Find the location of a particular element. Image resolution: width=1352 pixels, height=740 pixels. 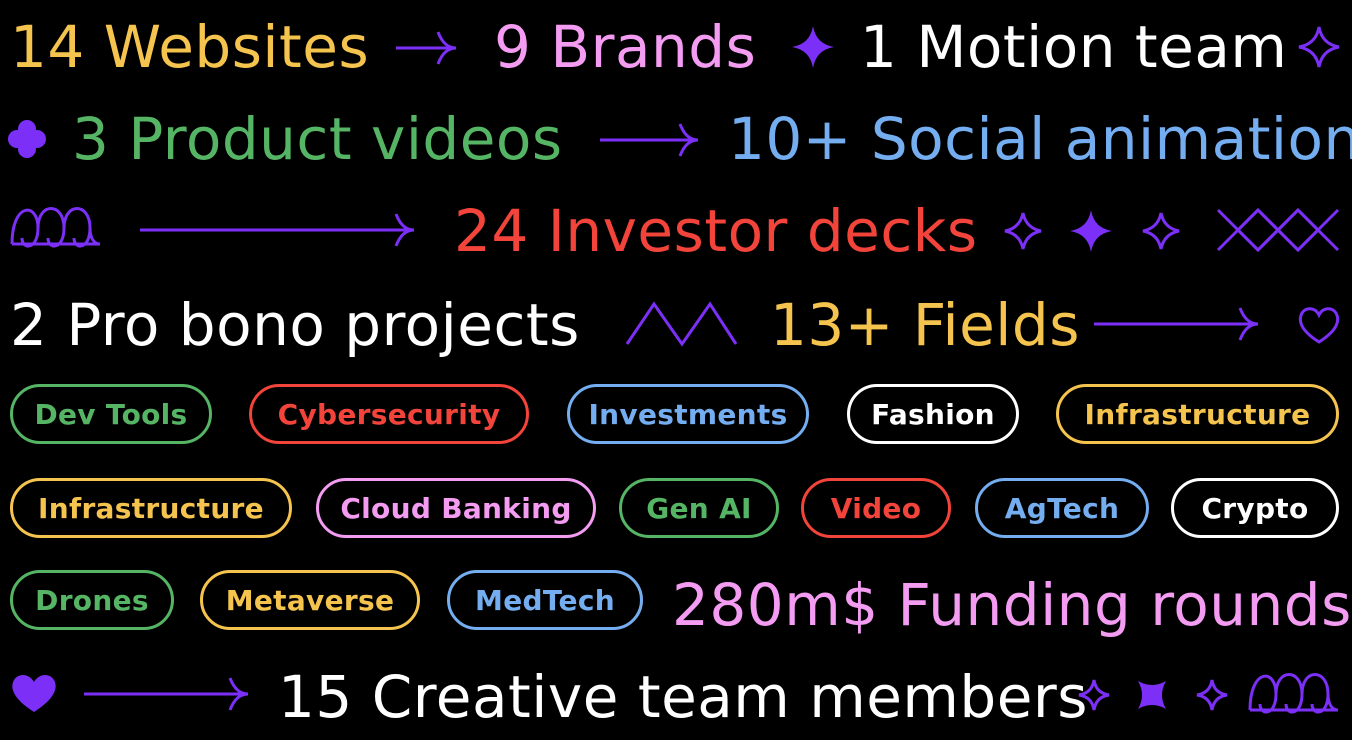

stat-product-videos: 3 Product videos is located at coordinates (317, 139).